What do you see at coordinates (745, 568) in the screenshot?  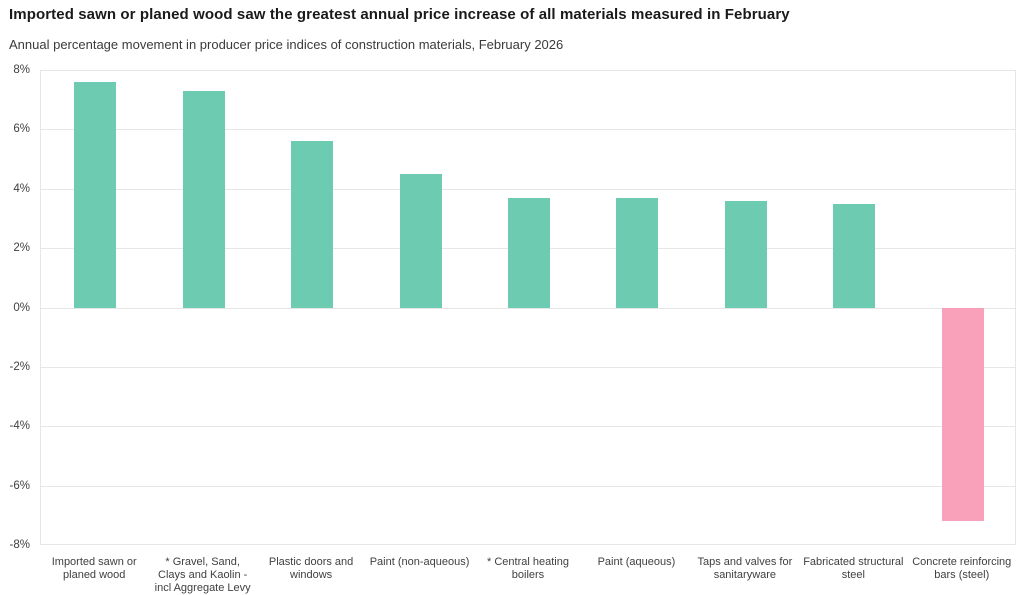 I see `x-tick-label: Taps and valves for sanitaryware` at bounding box center [745, 568].